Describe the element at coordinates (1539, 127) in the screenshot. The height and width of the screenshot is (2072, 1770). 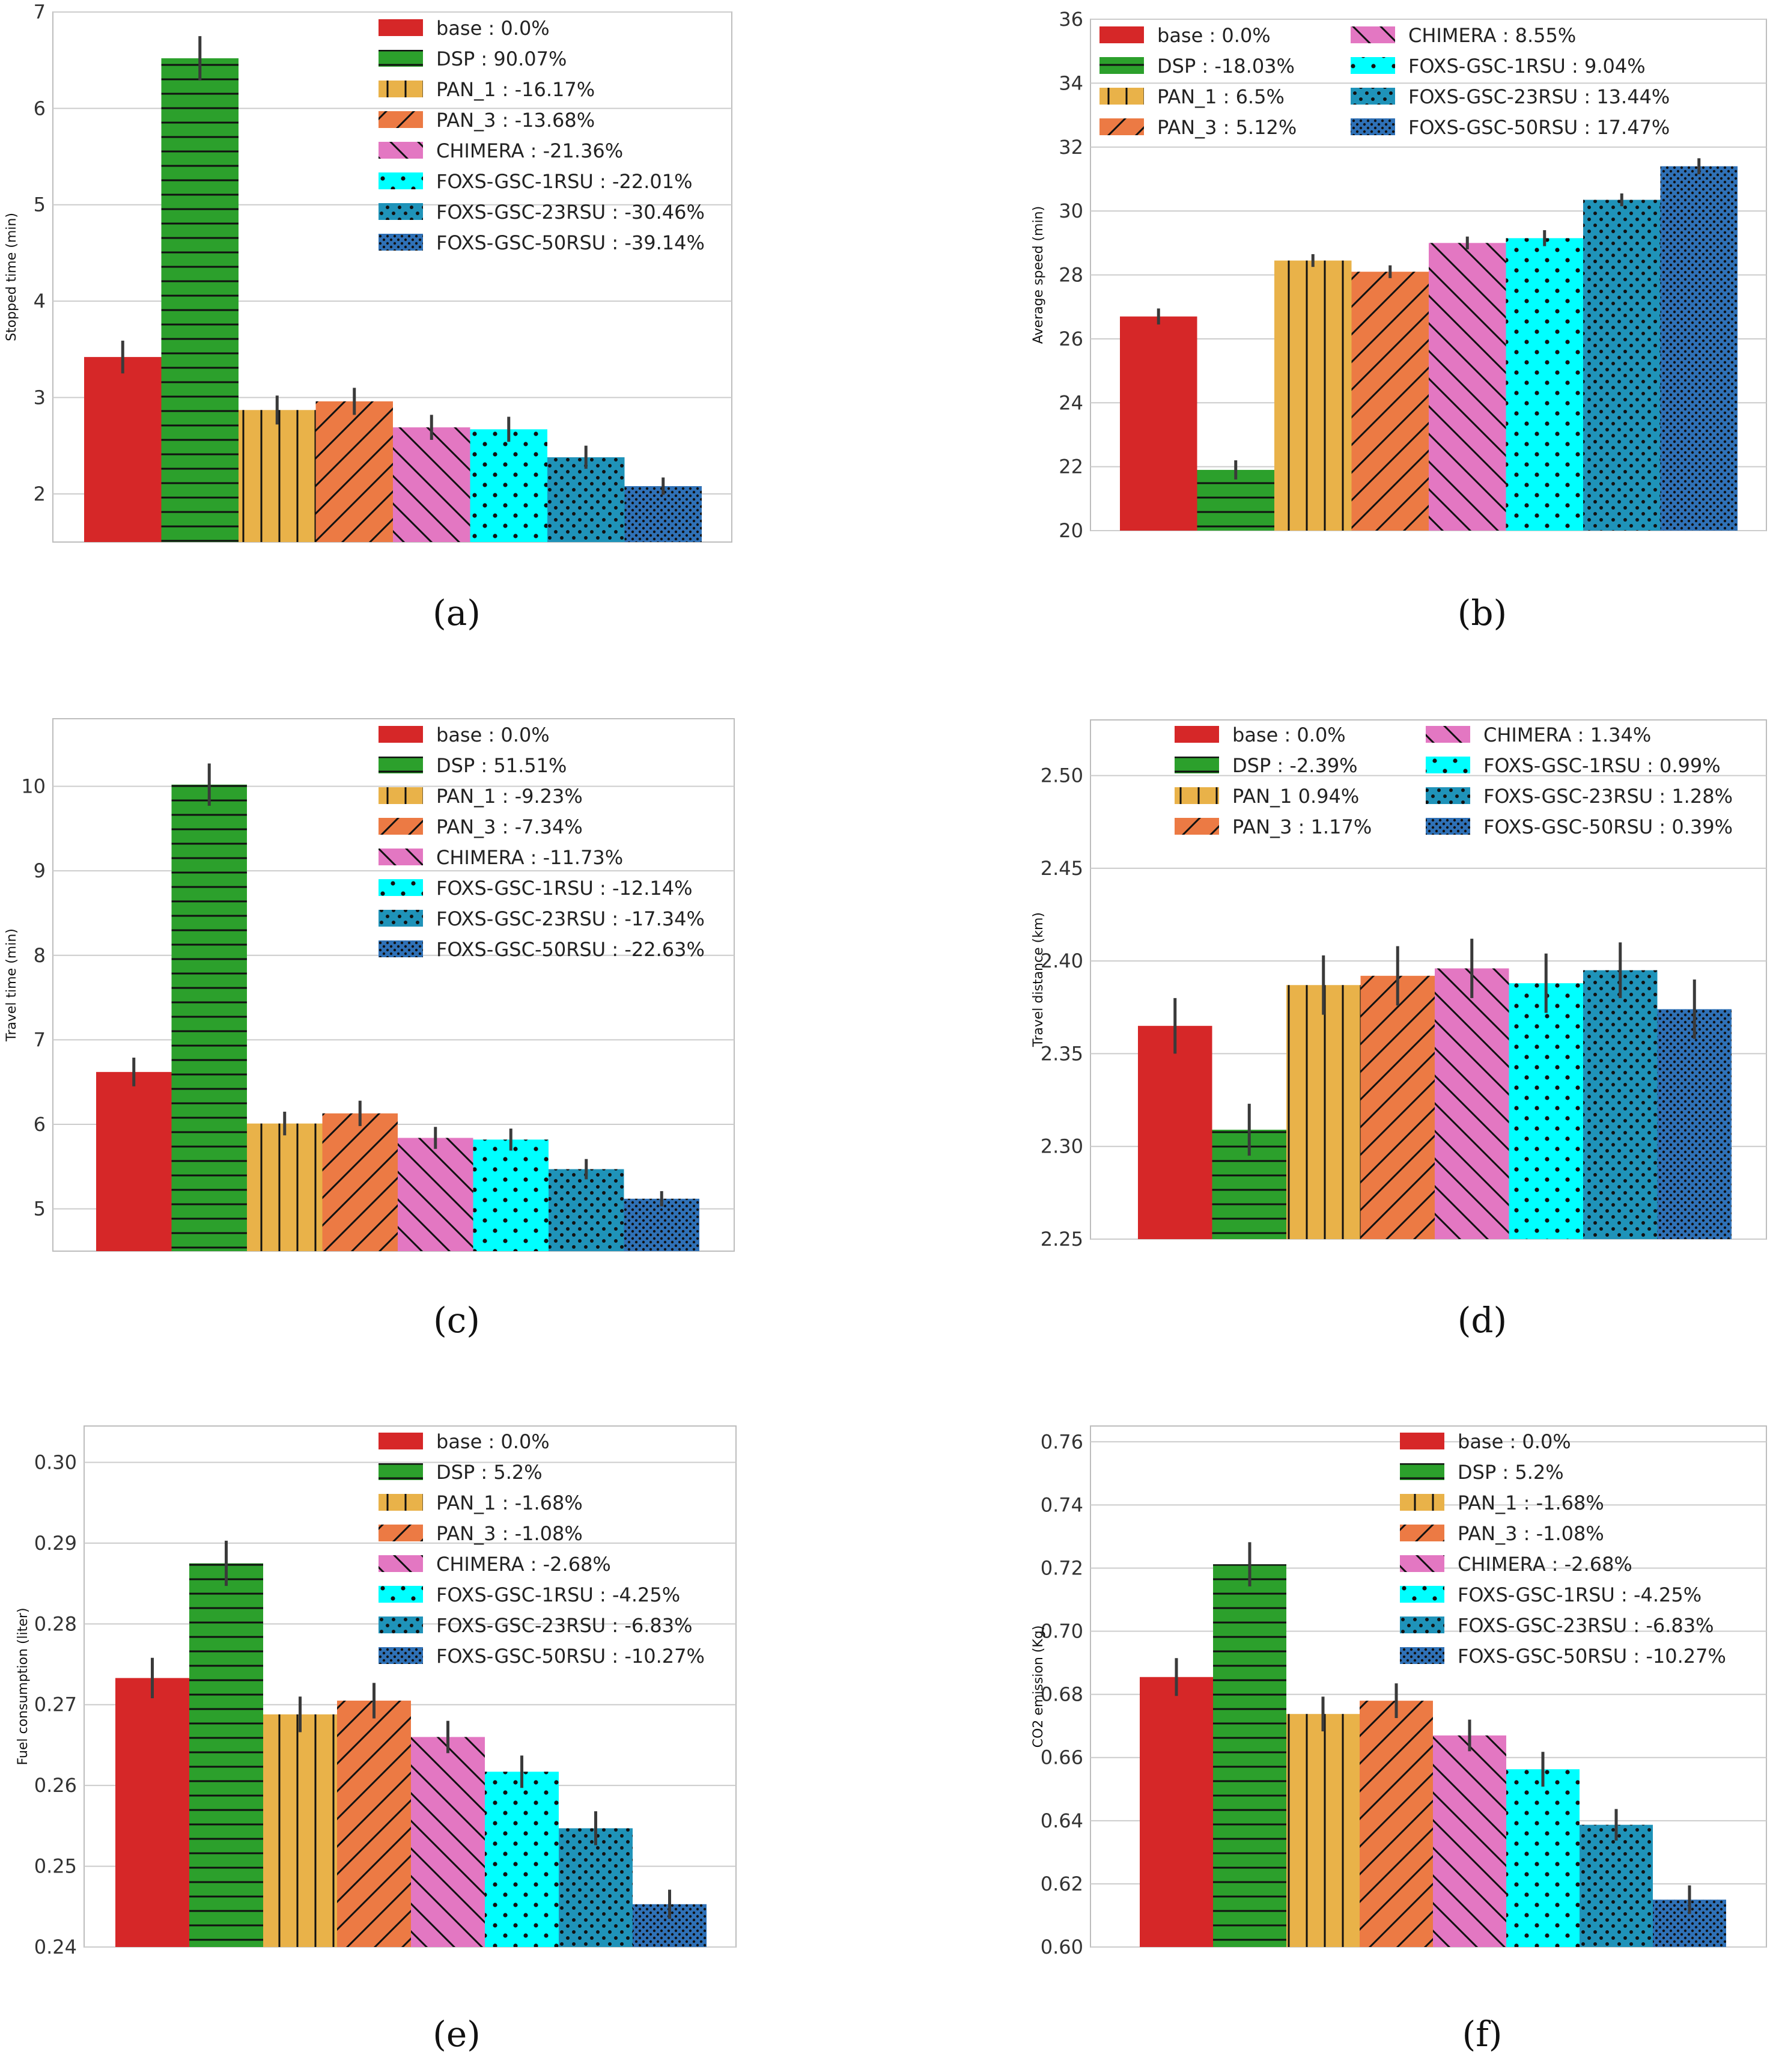
I see `legend-entry: FOXS-GSC-50RSU : 17.47%` at that location.